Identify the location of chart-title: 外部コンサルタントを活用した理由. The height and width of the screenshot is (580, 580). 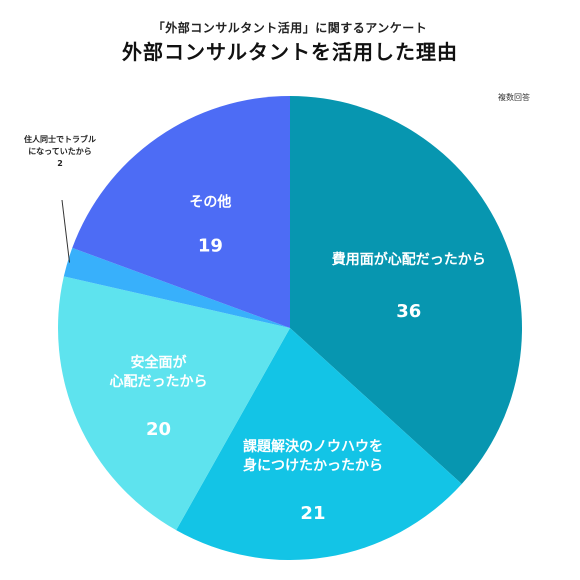
(290, 52).